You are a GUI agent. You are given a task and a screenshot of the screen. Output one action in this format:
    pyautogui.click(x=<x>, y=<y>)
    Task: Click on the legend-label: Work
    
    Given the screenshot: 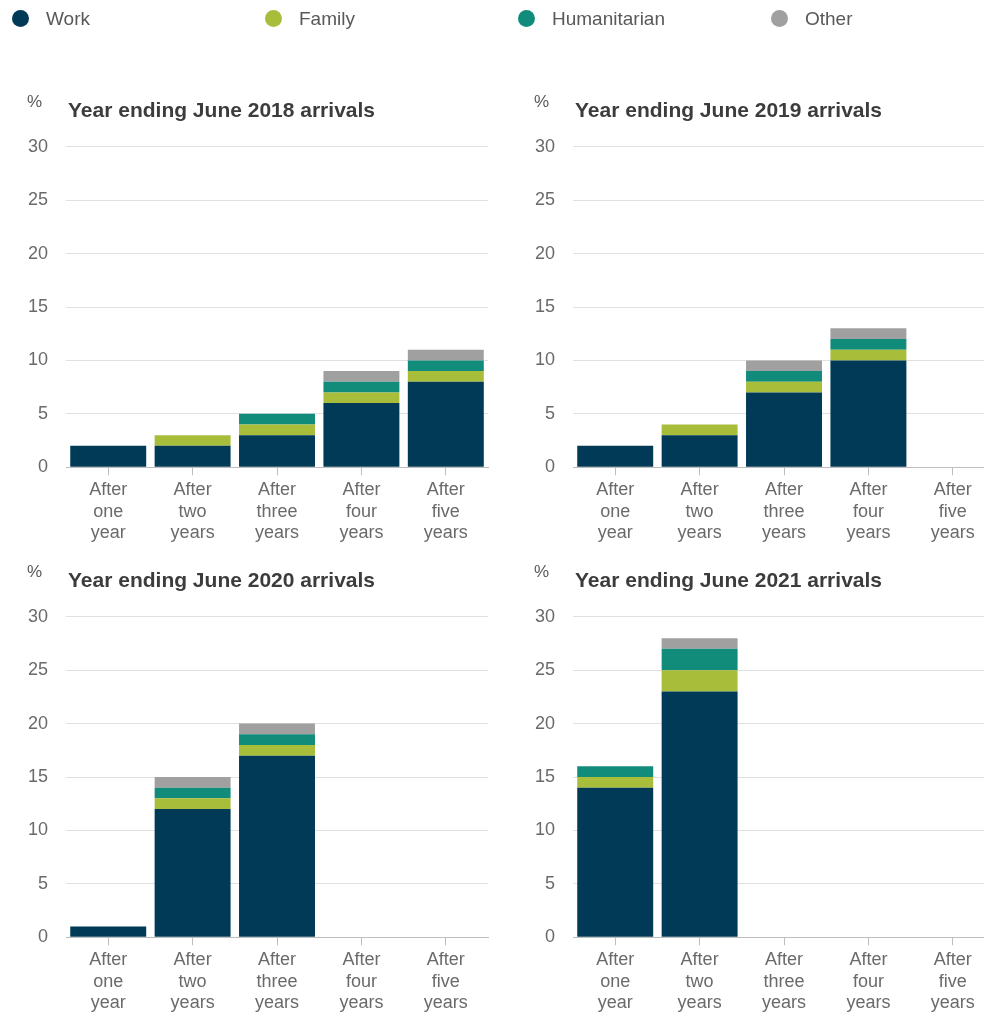 What is the action you would take?
    pyautogui.click(x=68, y=18)
    